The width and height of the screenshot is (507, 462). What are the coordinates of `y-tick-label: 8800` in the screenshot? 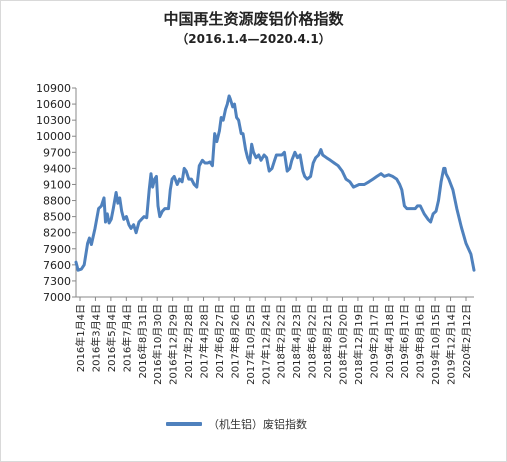 It's located at (57, 201).